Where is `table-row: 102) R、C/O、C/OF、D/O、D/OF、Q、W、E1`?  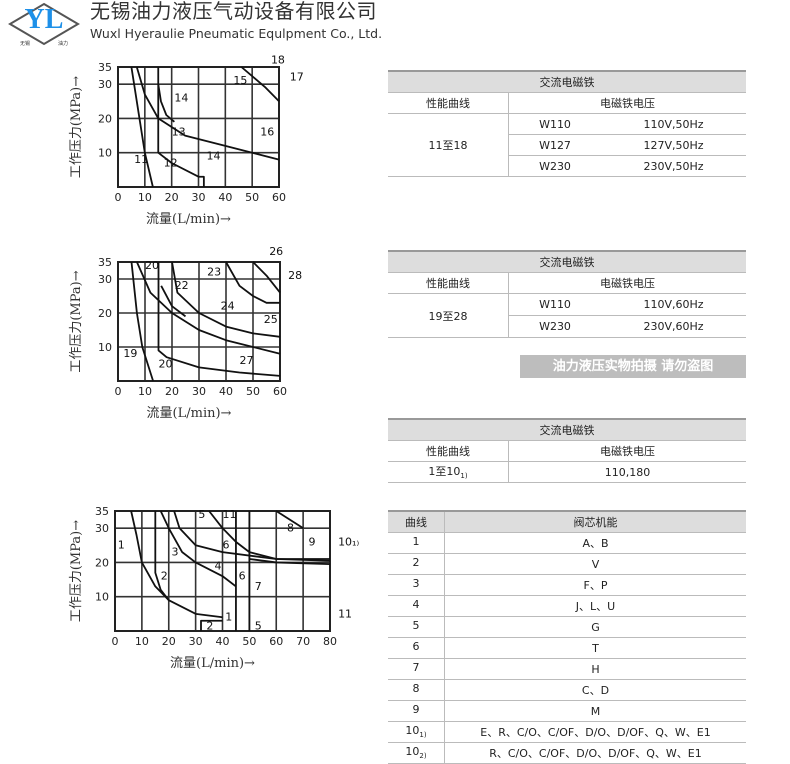
table-row: 102) R、C/O、C/OF、D/O、D/OF、Q、W、E1 is located at coordinates (567, 753).